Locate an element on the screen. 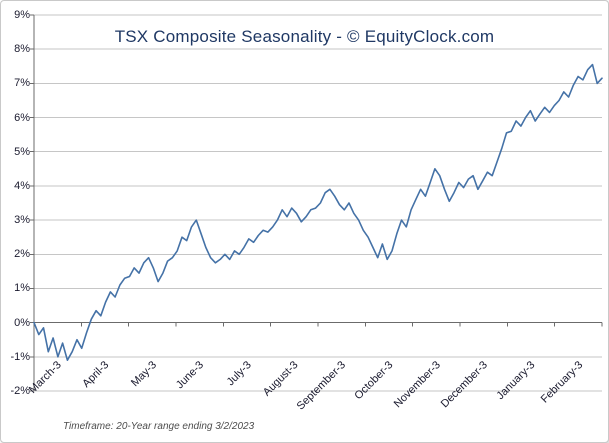 This screenshot has height=443, width=609. y-tick-label: 7% is located at coordinates (22, 83).